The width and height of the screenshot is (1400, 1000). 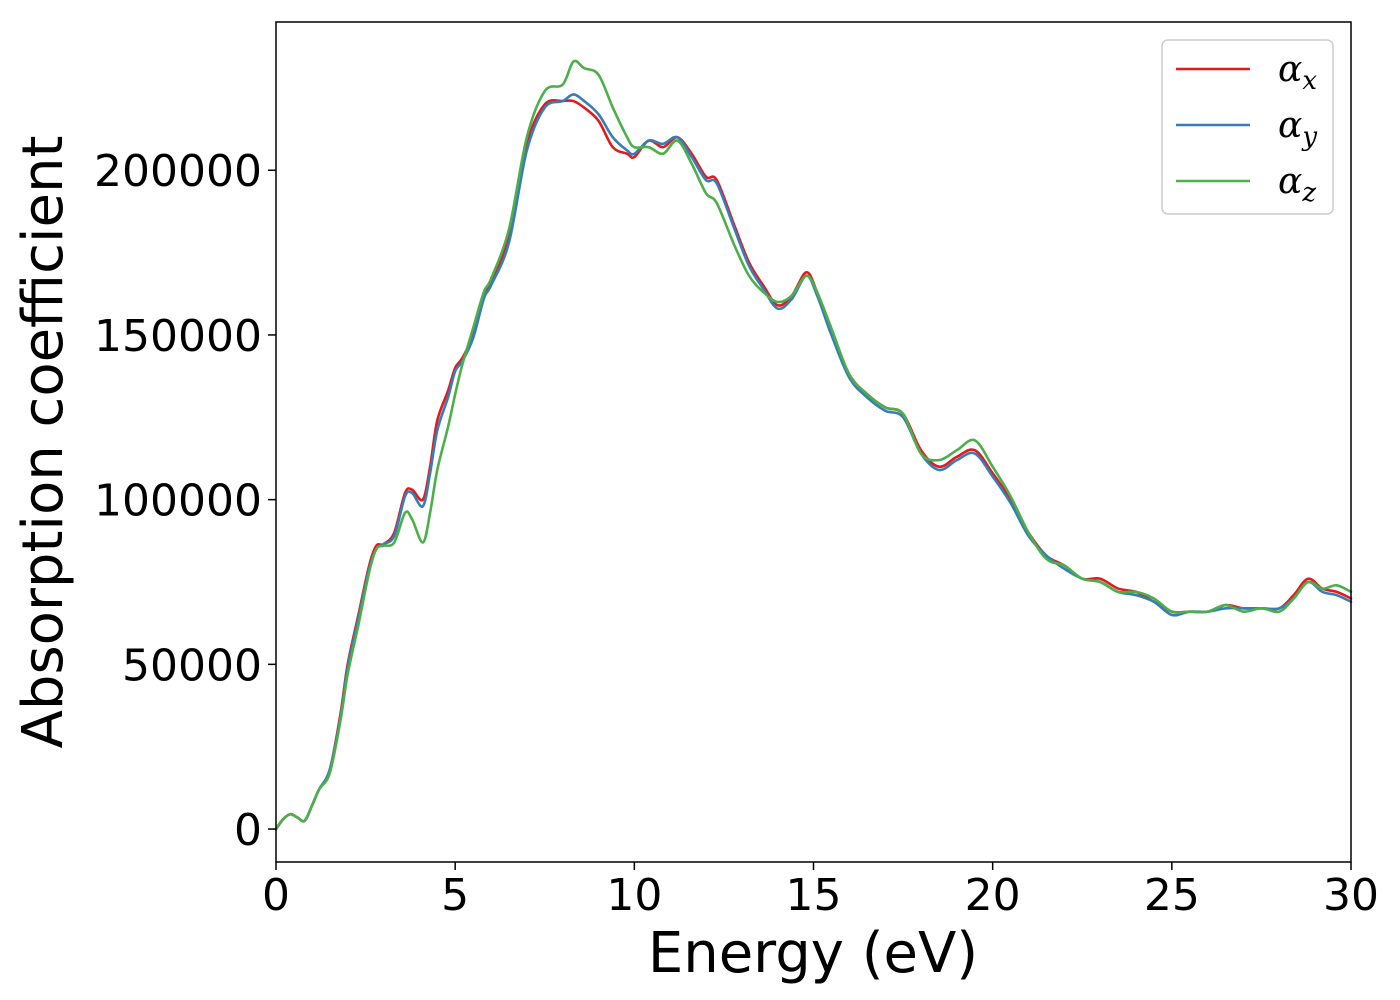 What do you see at coordinates (276, 895) in the screenshot?
I see `x-tick-label: 0` at bounding box center [276, 895].